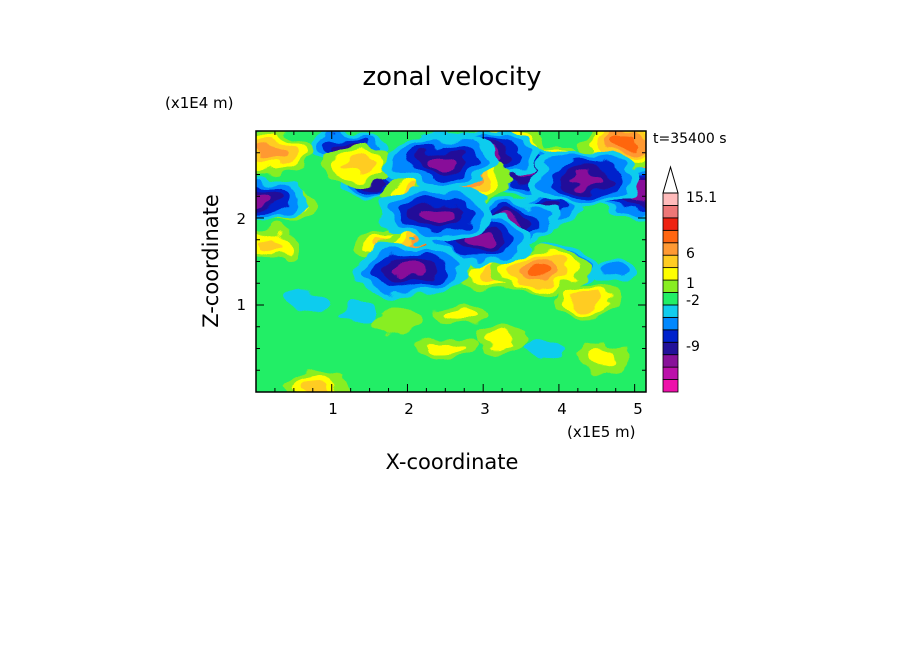 The height and width of the screenshot is (654, 904). Describe the element at coordinates (601, 432) in the screenshot. I see `x-unit-label: (x1E5 m)` at that location.